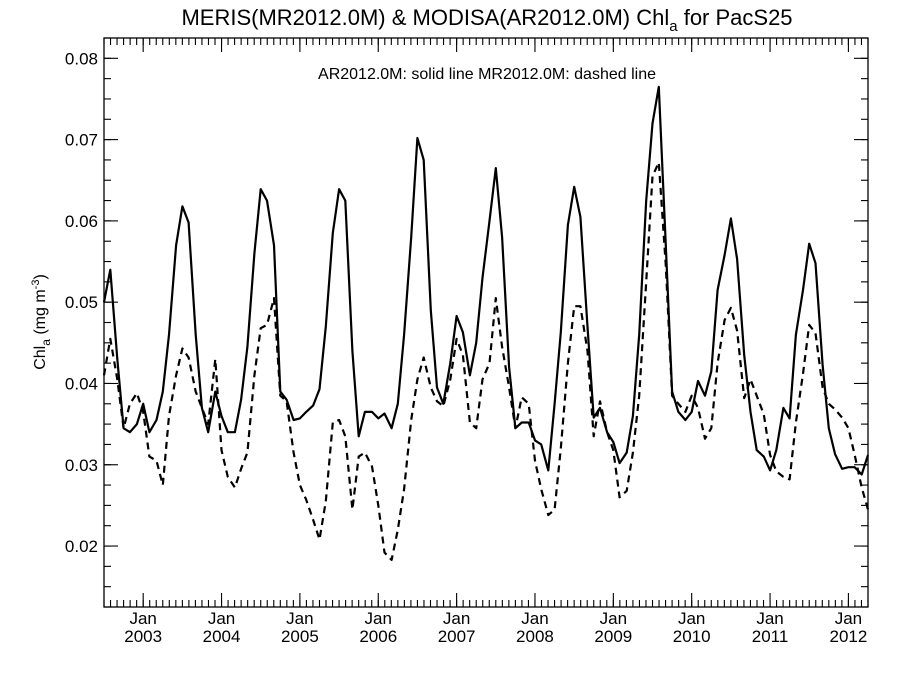 This screenshot has height=675, width=900. What do you see at coordinates (46, 342) in the screenshot?
I see `y-axis-label-subscript: a` at bounding box center [46, 342].